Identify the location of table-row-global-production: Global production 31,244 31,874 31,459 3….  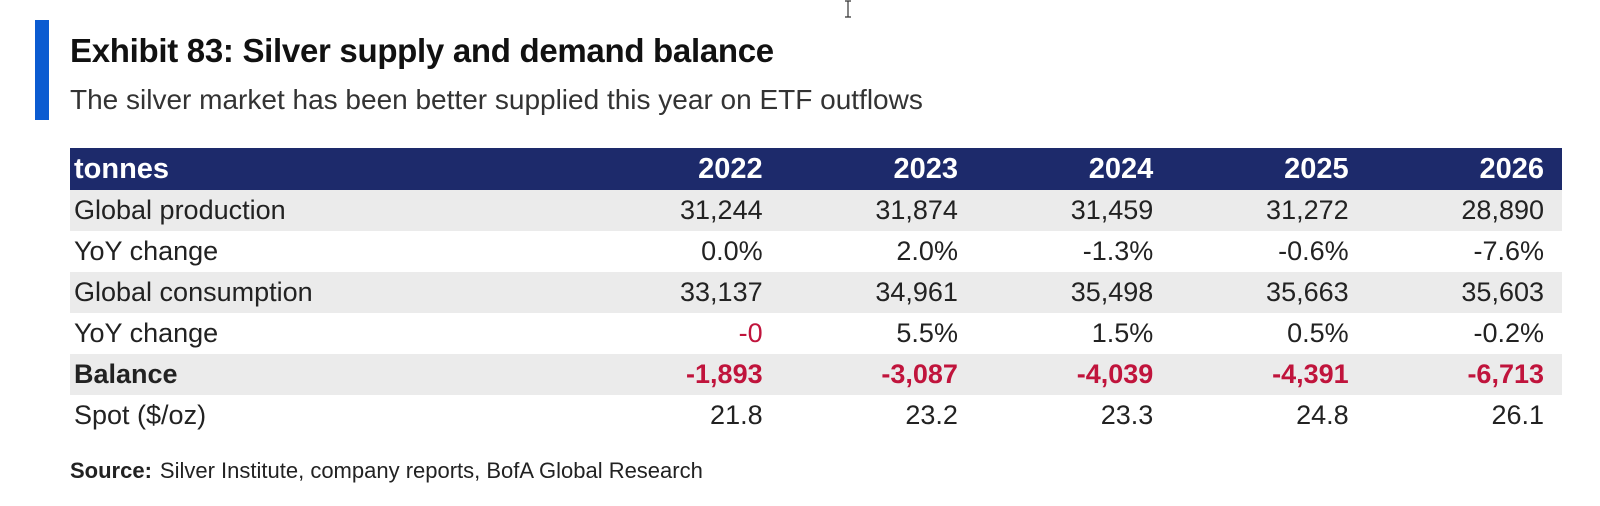
(816, 210).